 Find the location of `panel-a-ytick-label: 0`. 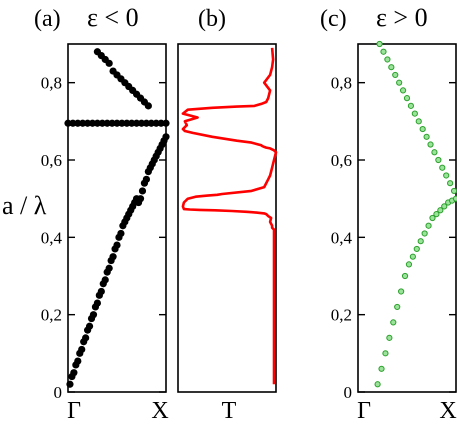

panel-a-ytick-label: 0 is located at coordinates (58, 392).